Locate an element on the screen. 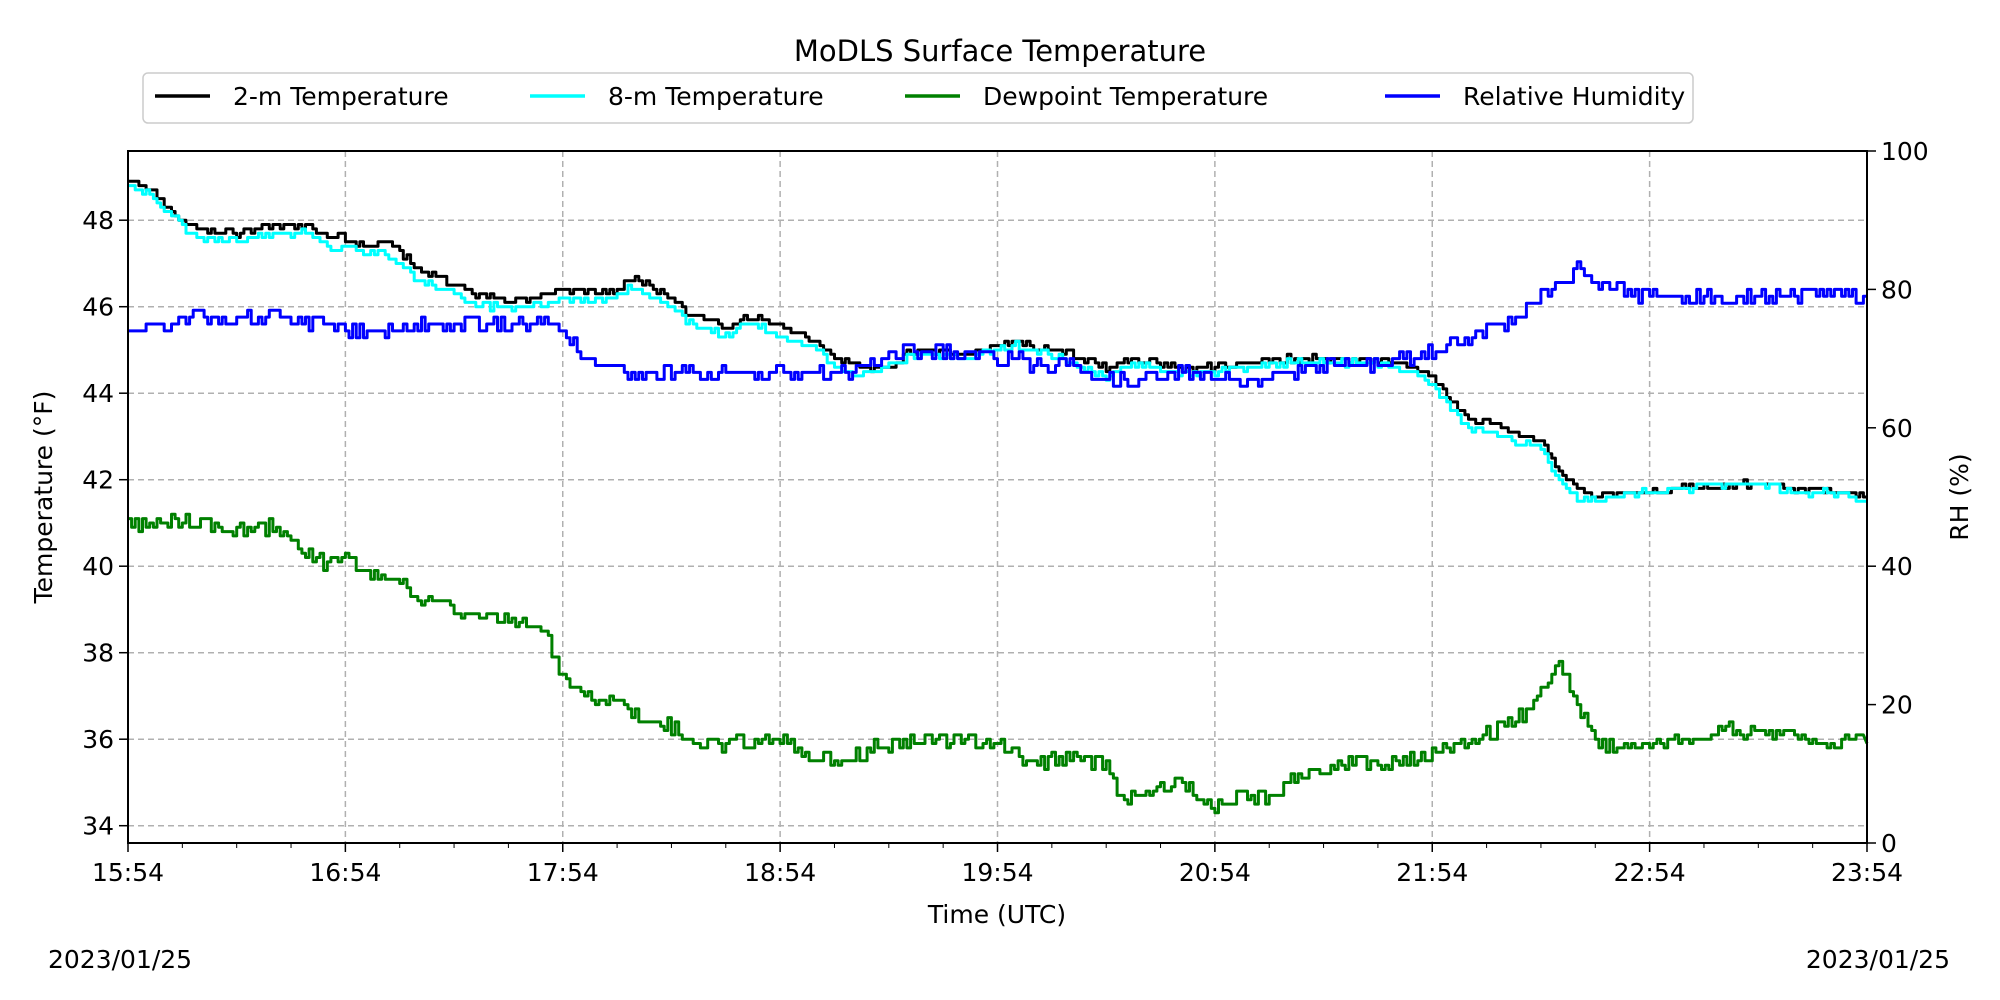 This screenshot has height=1000, width=2000. x-tick-label: 19:54 is located at coordinates (997, 872).